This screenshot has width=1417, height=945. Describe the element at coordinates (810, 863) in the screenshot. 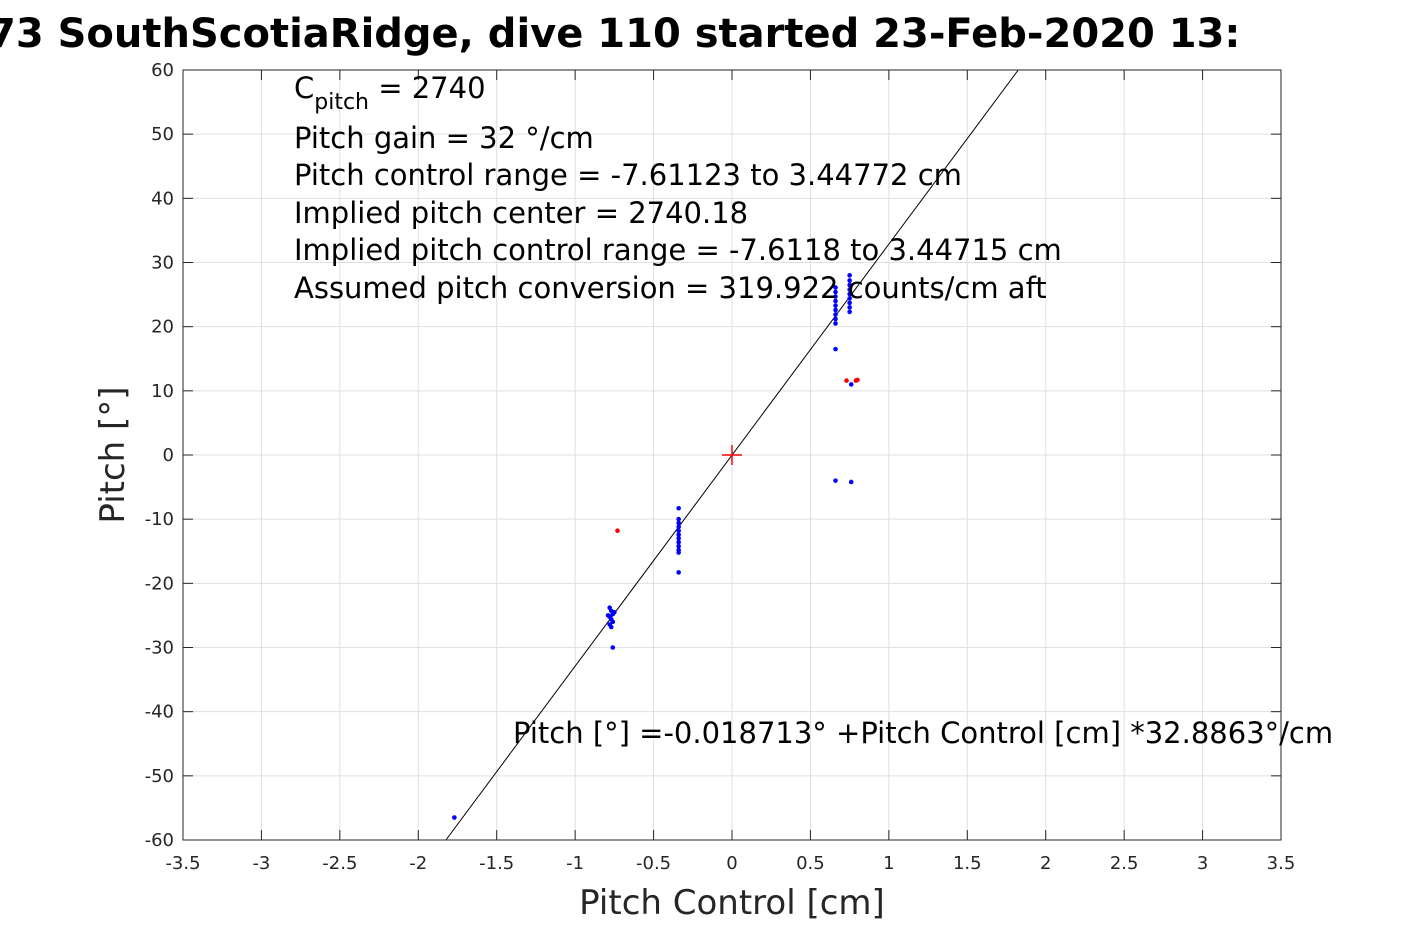

I see `x-tick-label: 0.5` at that location.